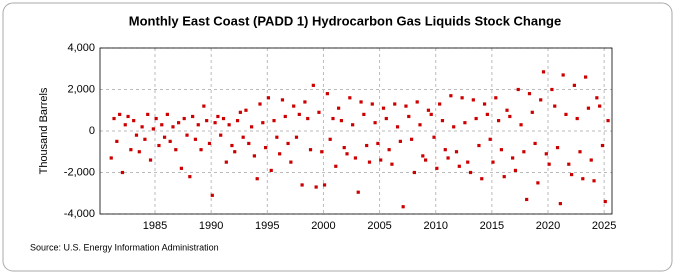  What do you see at coordinates (79, 214) in the screenshot?
I see `y-tick-label: -4,000` at bounding box center [79, 214].